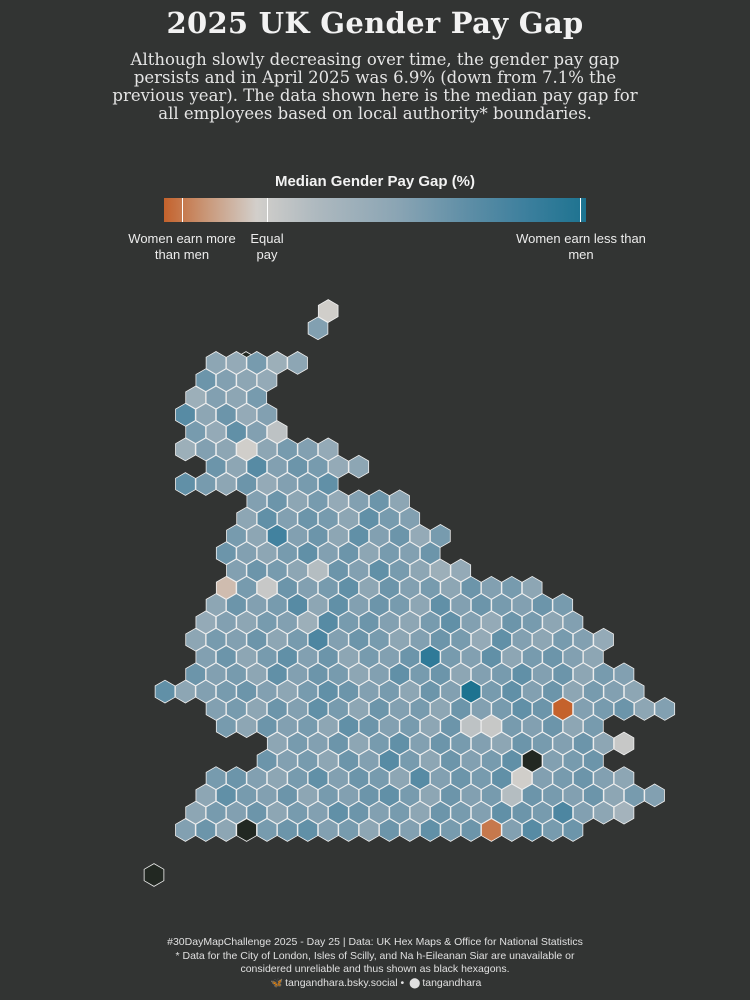 The image size is (750, 1000). I want to click on page-title: 2025 UK Gender Pay Gap, so click(375, 23).